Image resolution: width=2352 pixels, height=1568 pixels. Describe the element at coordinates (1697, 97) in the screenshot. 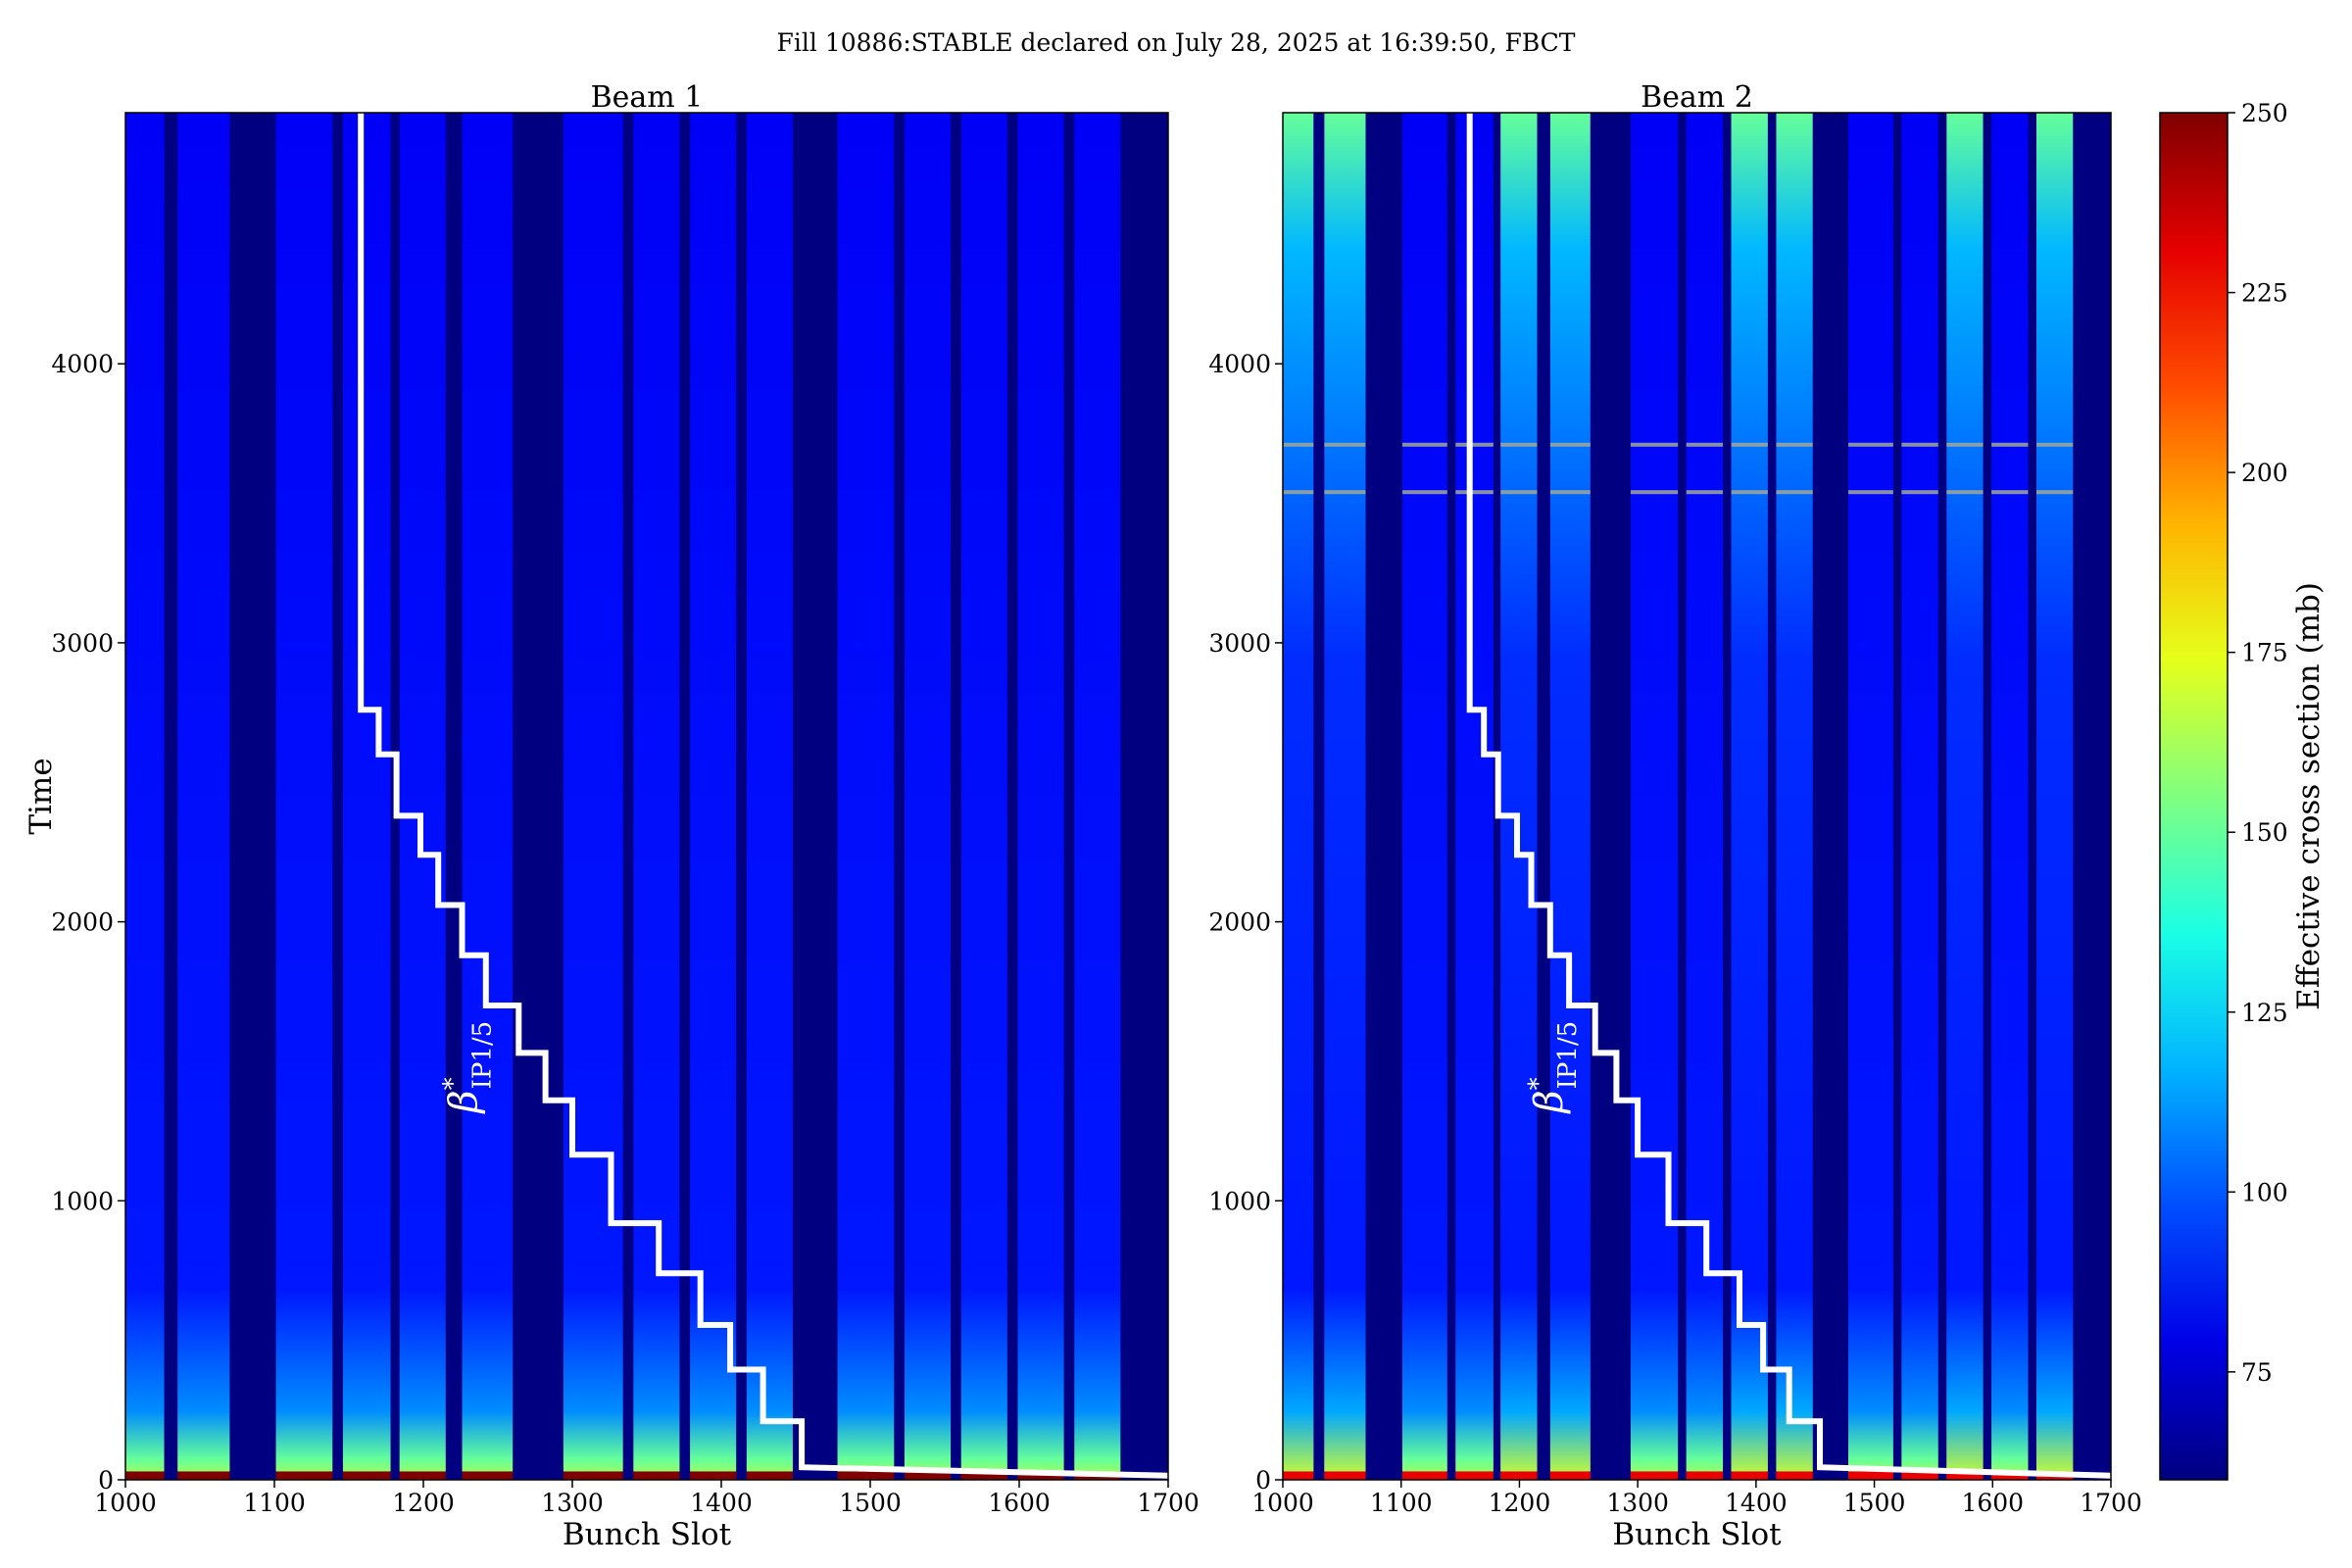

I see `panel-title: Beam 2` at that location.